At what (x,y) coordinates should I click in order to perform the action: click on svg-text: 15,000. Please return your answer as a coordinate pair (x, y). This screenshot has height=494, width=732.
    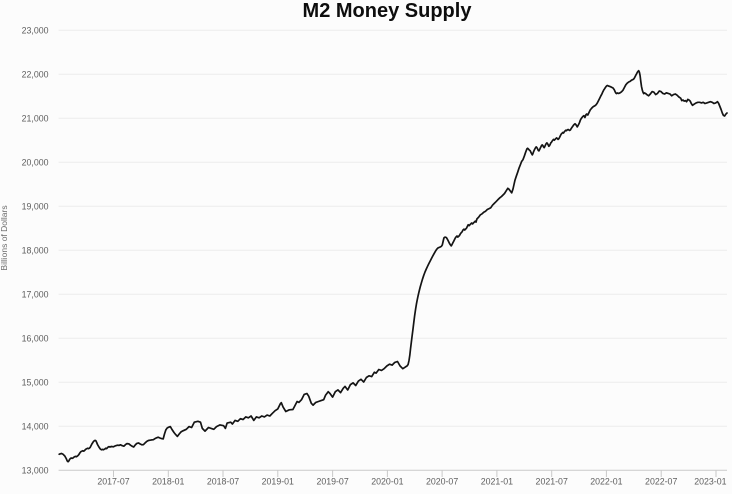
    Looking at the image, I should click on (35, 383).